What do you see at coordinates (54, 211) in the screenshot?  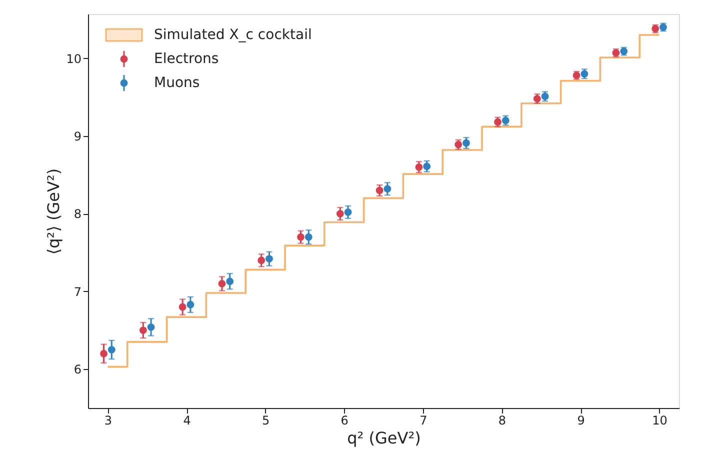 I see `y-axis-title: ⟨q²⟩ (GeV²)` at bounding box center [54, 211].